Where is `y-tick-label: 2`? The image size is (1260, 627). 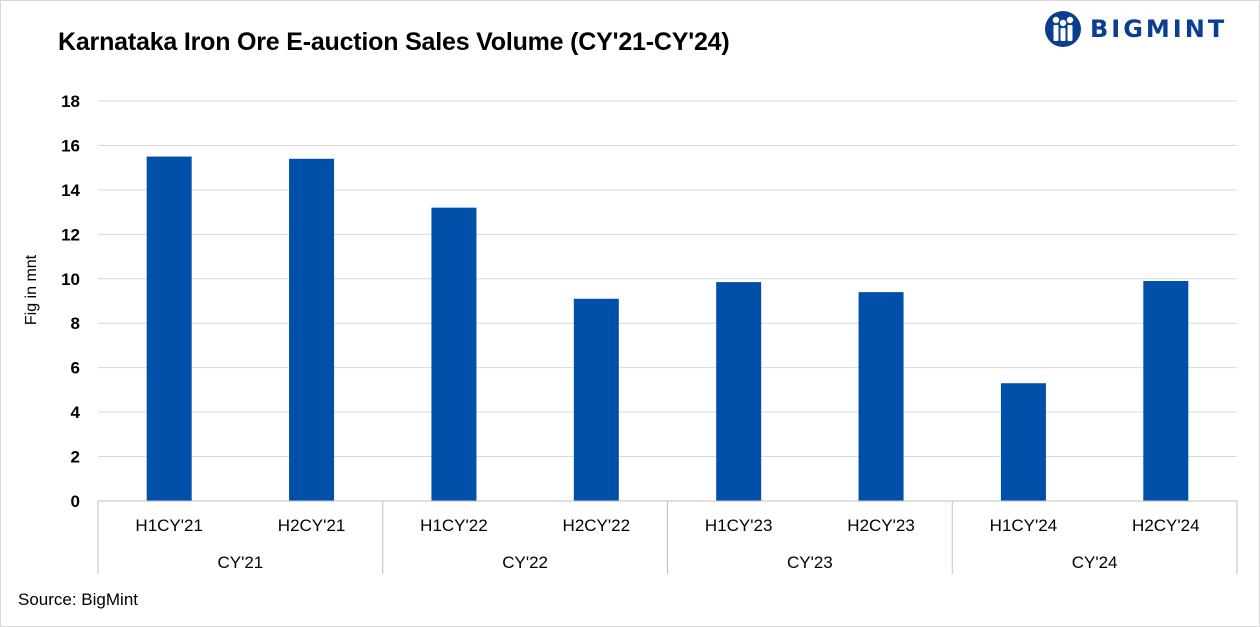
y-tick-label: 2 is located at coordinates (75, 457).